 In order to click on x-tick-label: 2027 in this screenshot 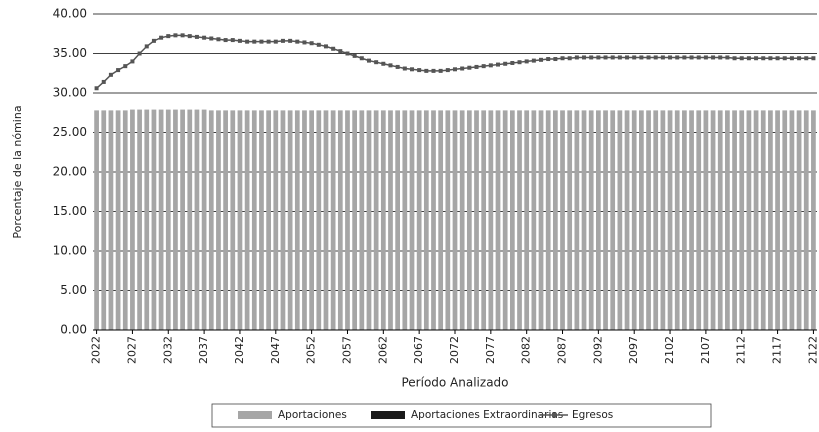, I will do `click(131, 350)`.